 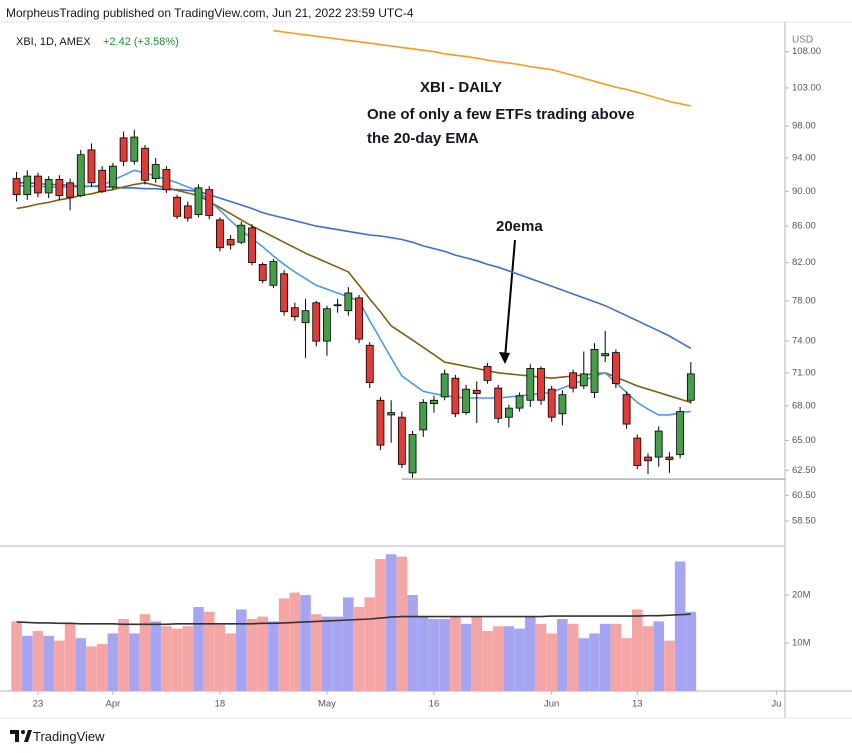 What do you see at coordinates (804, 372) in the screenshot?
I see `y-tick-label: 71.00` at bounding box center [804, 372].